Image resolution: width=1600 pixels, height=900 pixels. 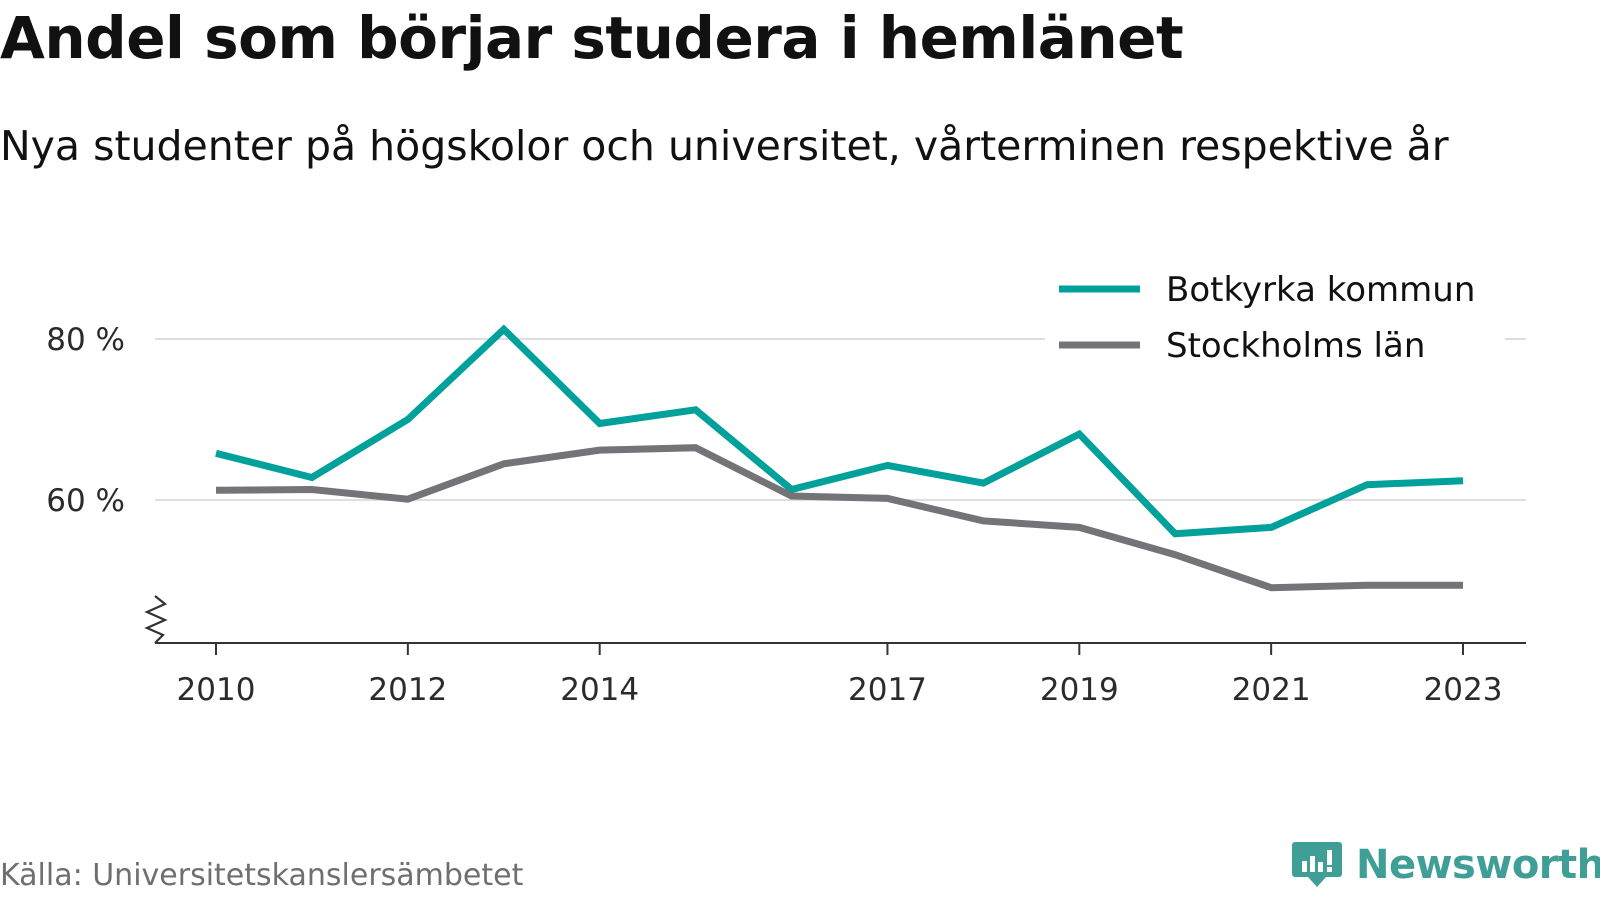 What do you see at coordinates (1271, 690) in the screenshot?
I see `x-tick-label: 2021` at bounding box center [1271, 690].